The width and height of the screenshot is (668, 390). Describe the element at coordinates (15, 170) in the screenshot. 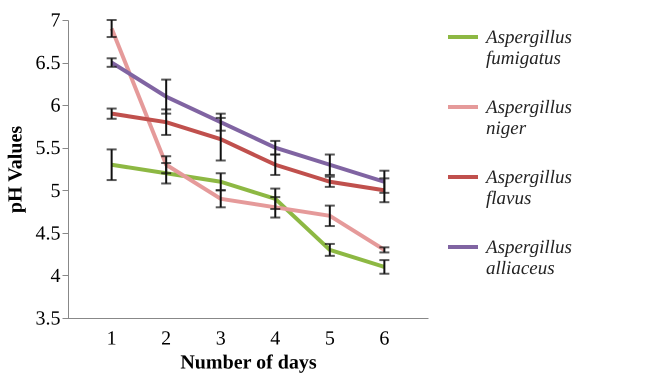

I see `y-axis-title: pH Values` at that location.